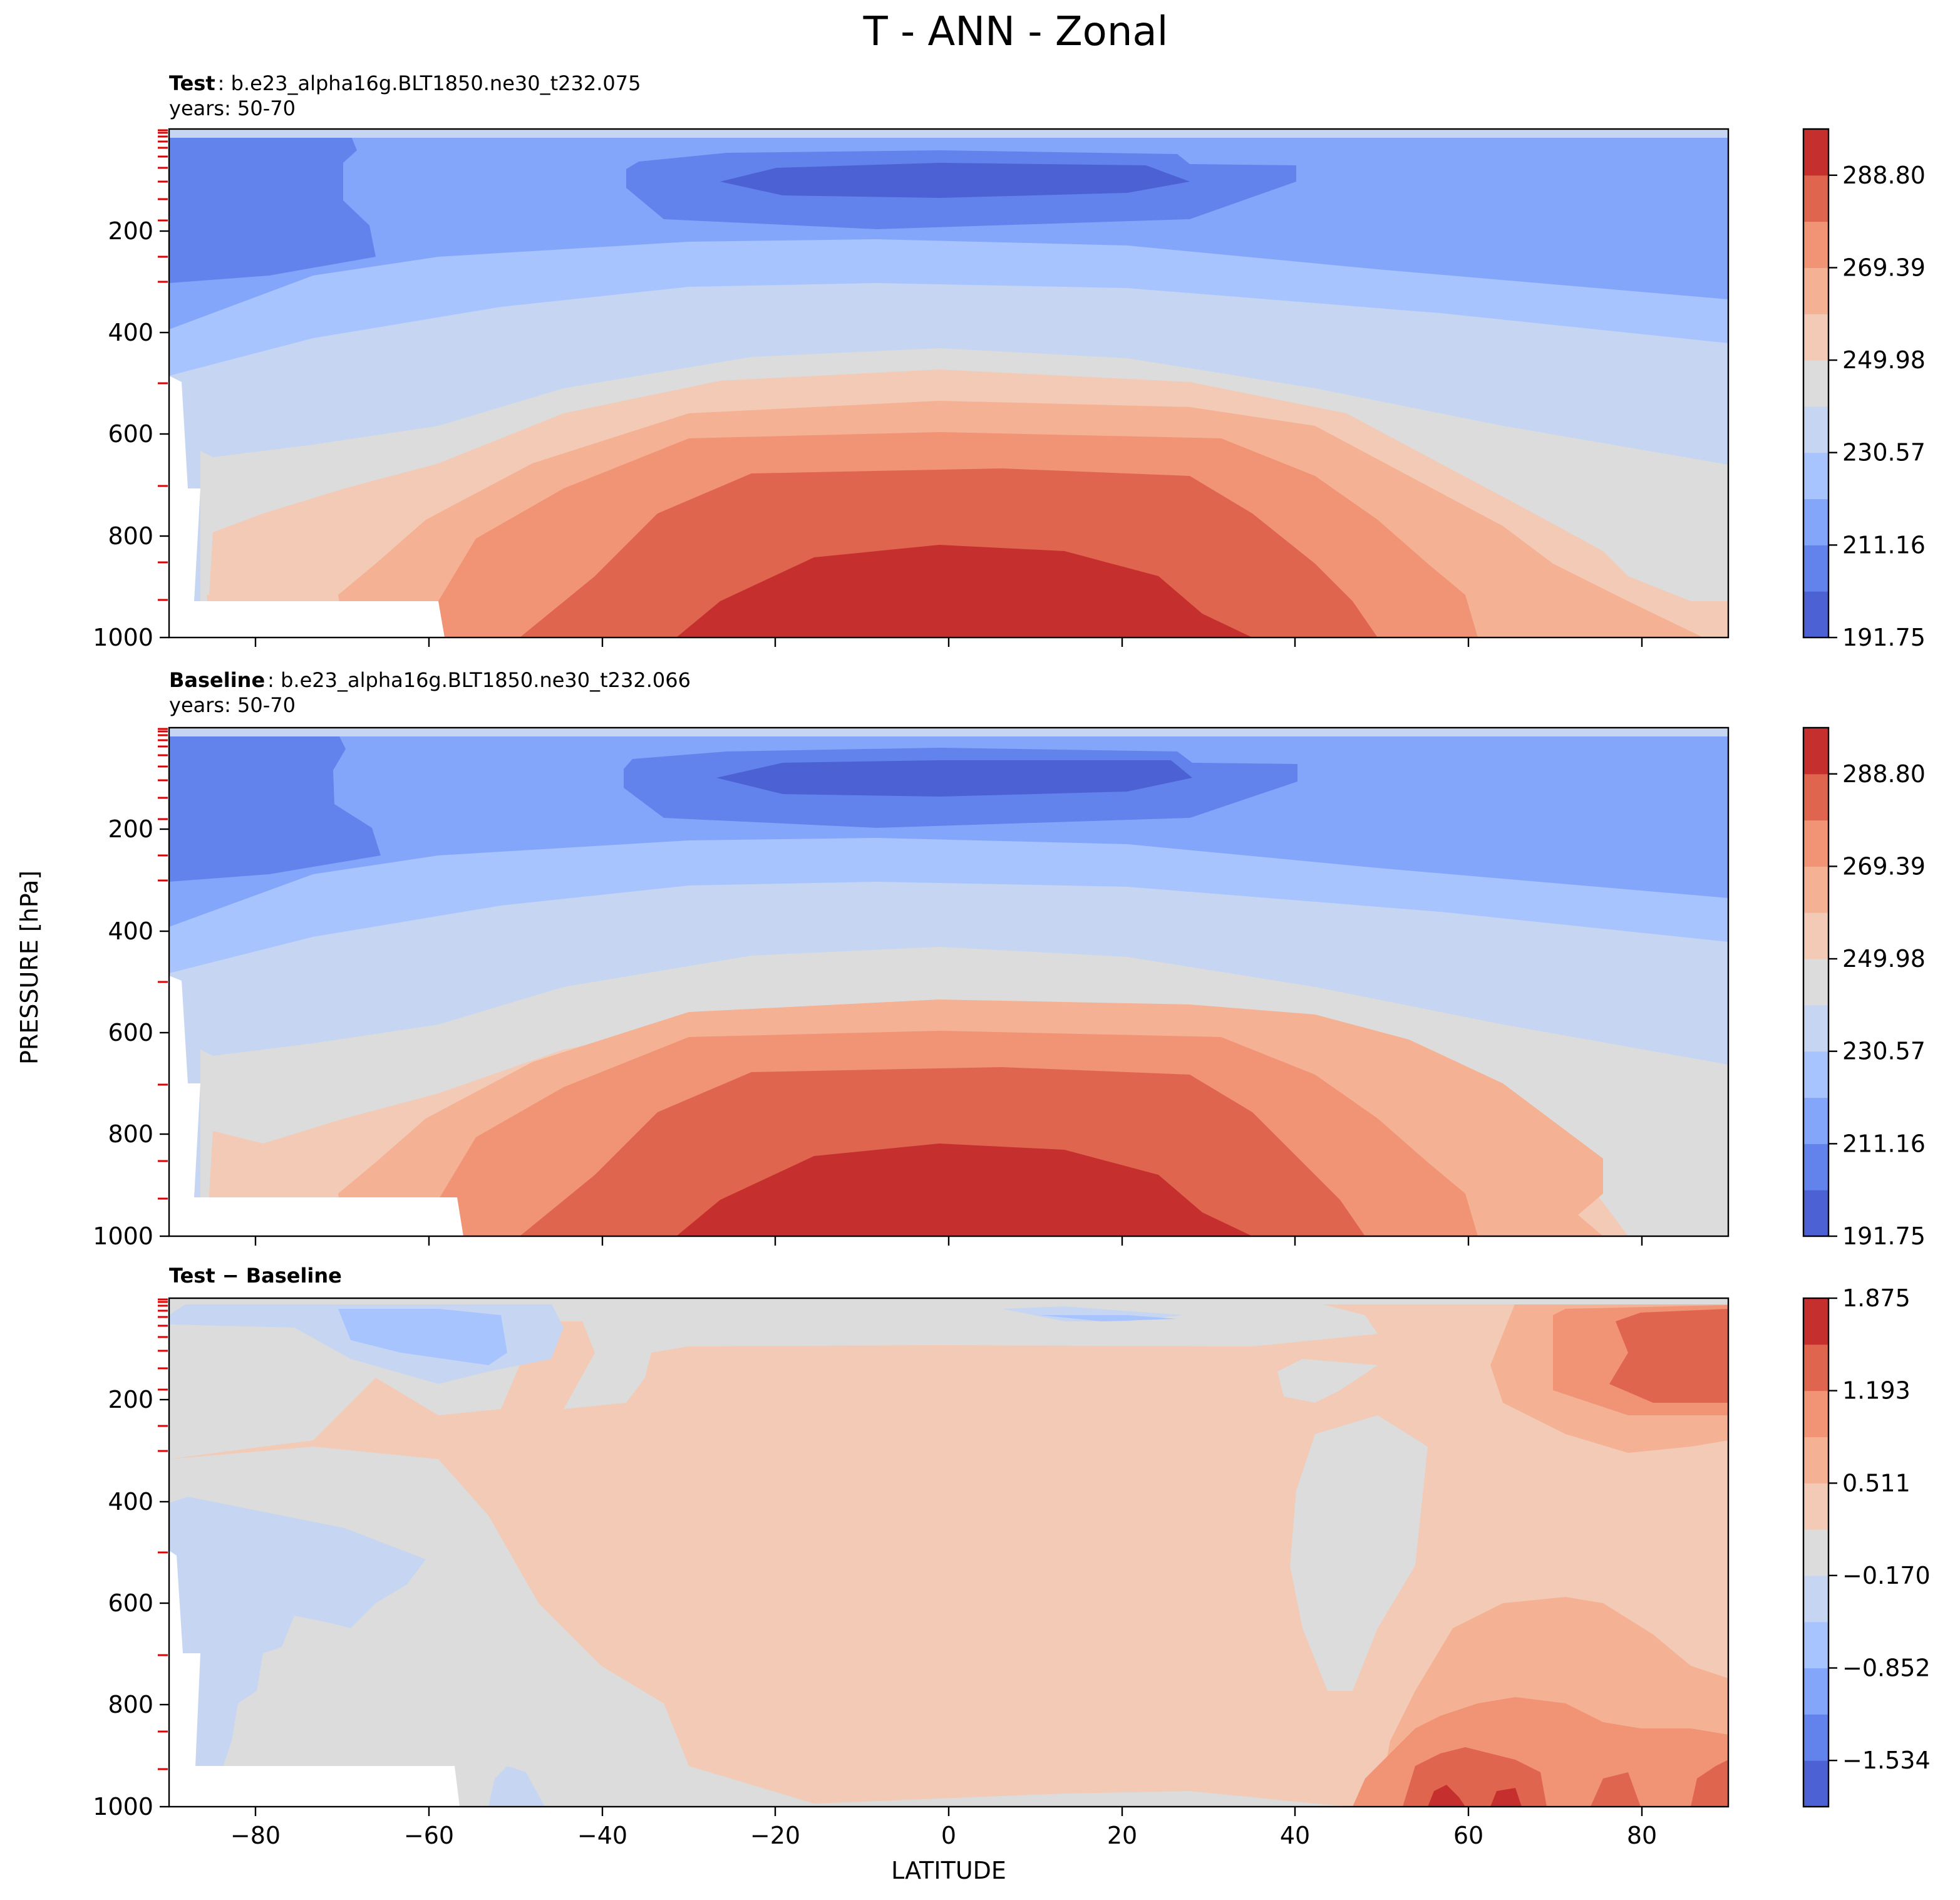 The height and width of the screenshot is (1900, 1960). What do you see at coordinates (255, 1835) in the screenshot?
I see `xtick-label: −80` at bounding box center [255, 1835].